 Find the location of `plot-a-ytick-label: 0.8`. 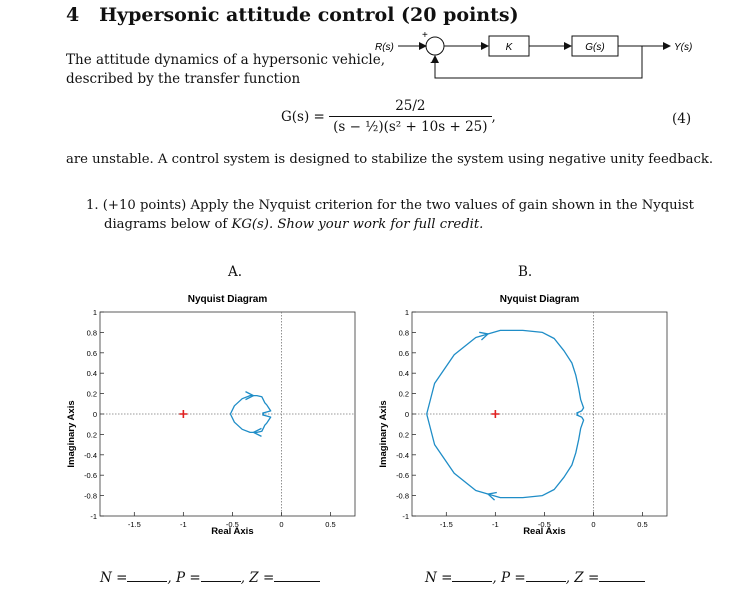

plot-a-ytick-label: 0.8 is located at coordinates (92, 332).